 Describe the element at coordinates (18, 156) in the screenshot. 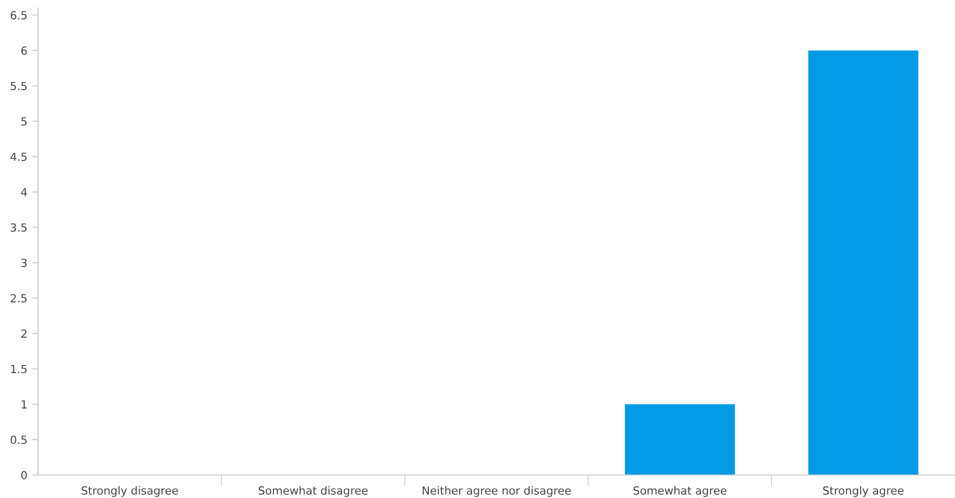

I see `y-tick-label: 4.5` at that location.